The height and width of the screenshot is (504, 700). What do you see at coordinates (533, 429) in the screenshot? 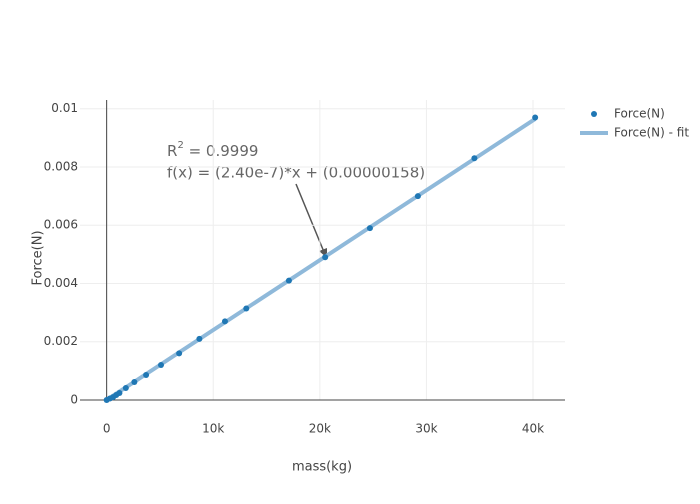
I see `x-tick-label: 40k` at bounding box center [533, 429].